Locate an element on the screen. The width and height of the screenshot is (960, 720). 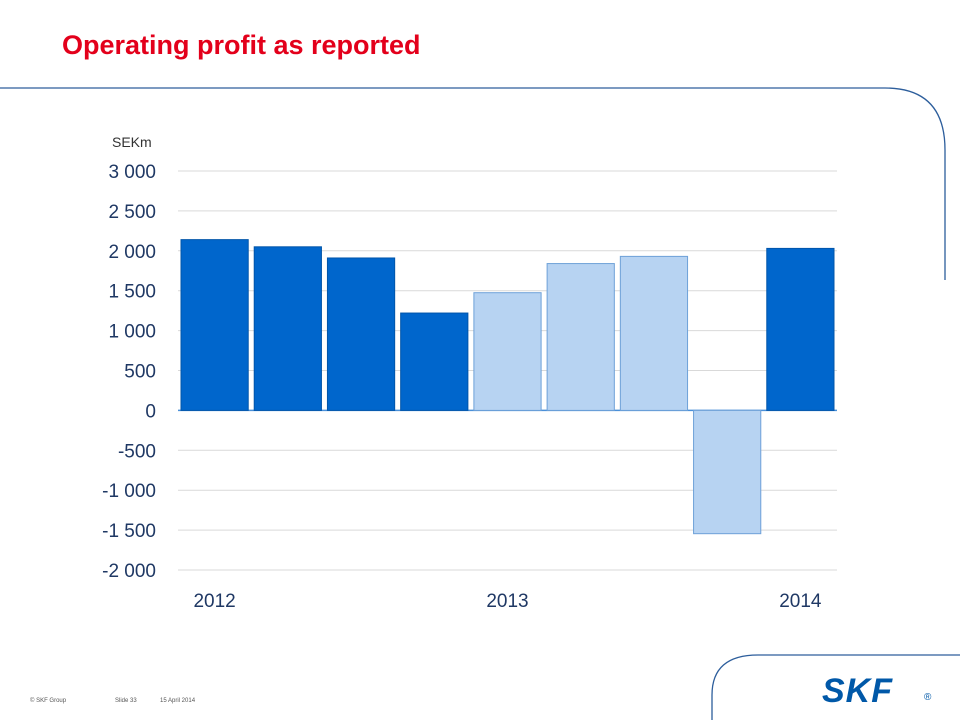
footer-slide-number: Slide 33 is located at coordinates (126, 701).